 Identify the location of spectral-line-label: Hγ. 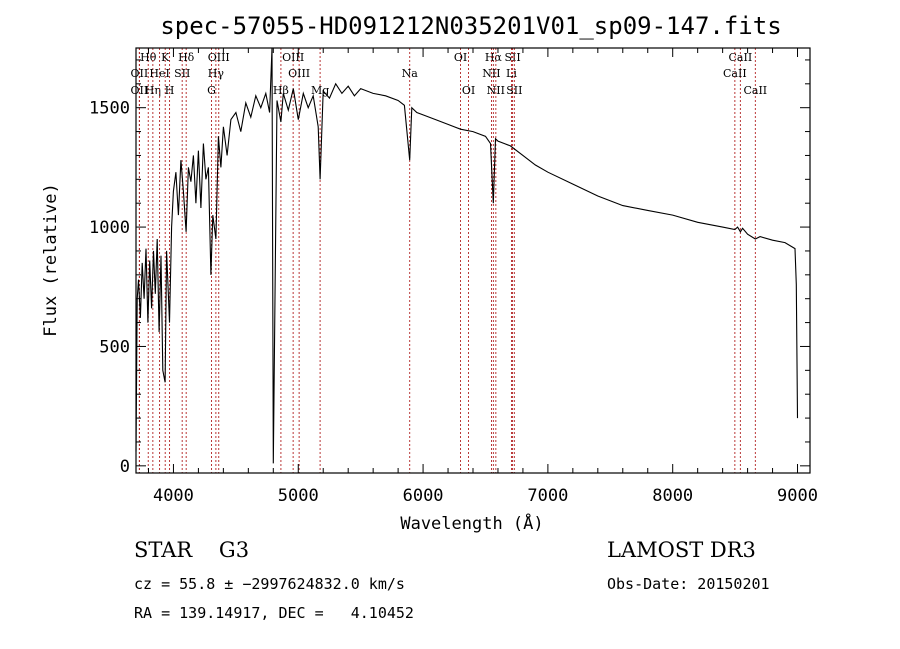
(216, 73).